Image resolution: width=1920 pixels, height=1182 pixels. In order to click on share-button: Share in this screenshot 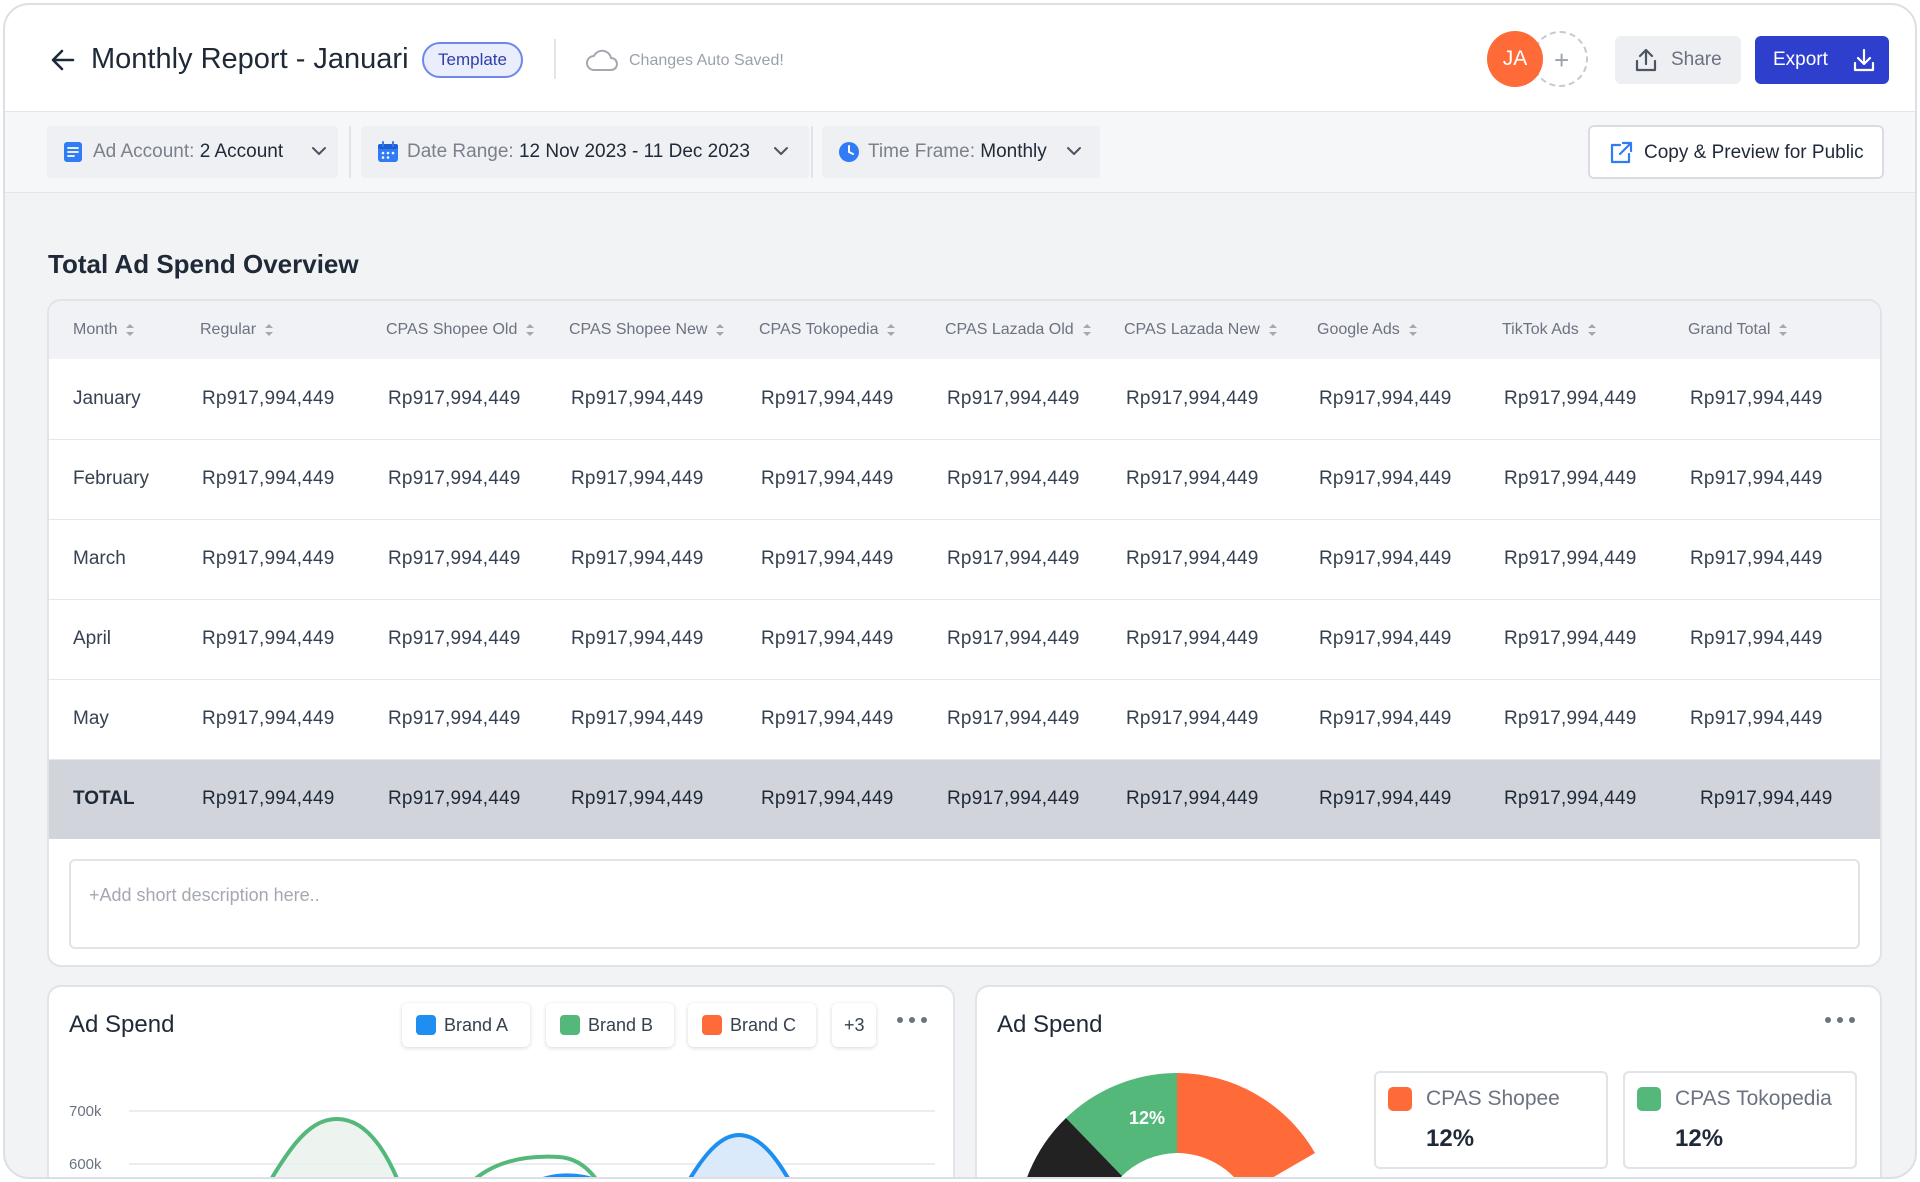, I will do `click(1678, 60)`.